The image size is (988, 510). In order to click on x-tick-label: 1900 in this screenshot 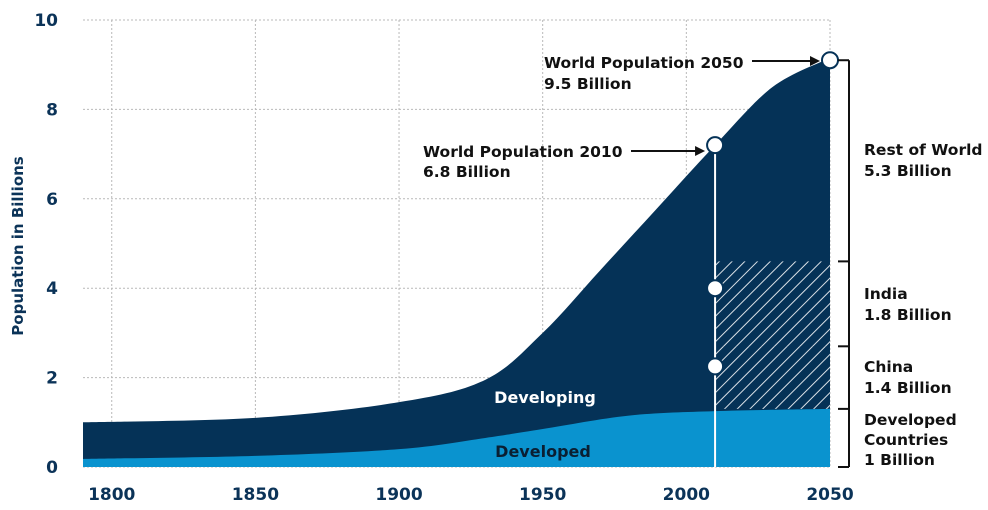, I will do `click(398, 495)`.